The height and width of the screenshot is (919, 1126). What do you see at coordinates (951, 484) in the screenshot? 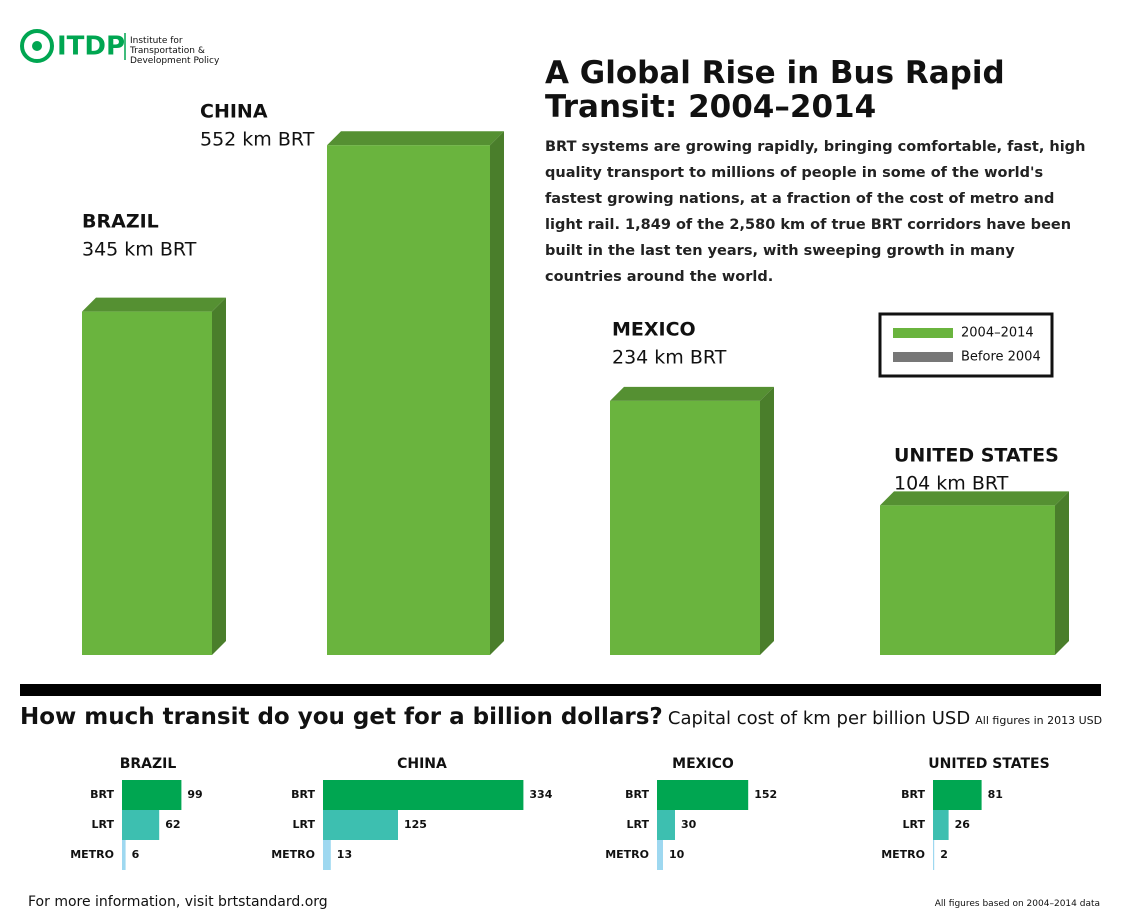
I see `value-label: 104 km BRT` at bounding box center [951, 484].